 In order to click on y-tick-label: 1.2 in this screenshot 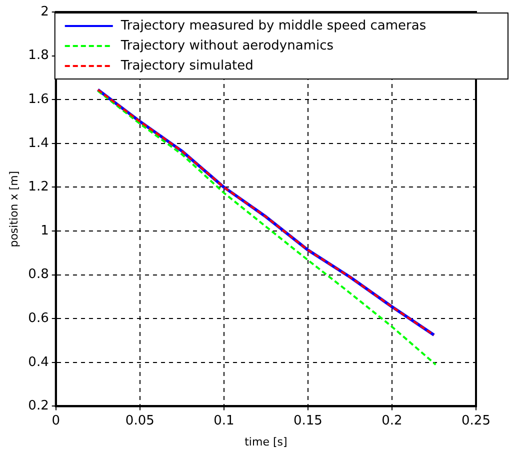, I will do `click(38, 187)`.